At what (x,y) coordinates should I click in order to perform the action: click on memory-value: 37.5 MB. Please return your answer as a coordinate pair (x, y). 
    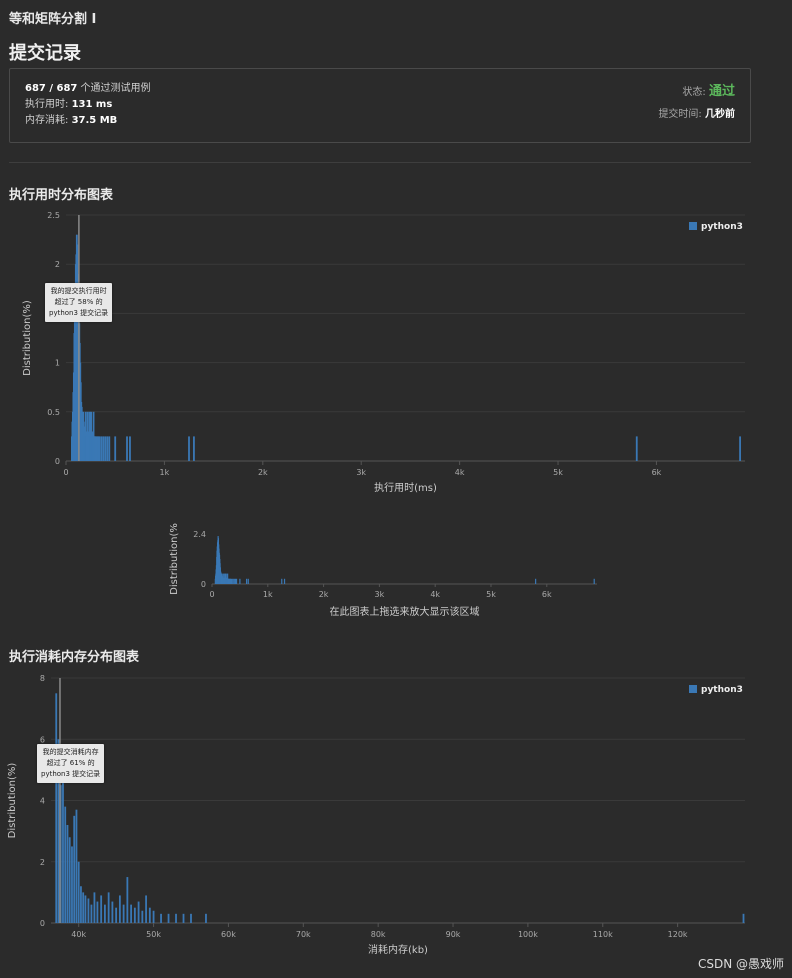
    Looking at the image, I should click on (94, 120).